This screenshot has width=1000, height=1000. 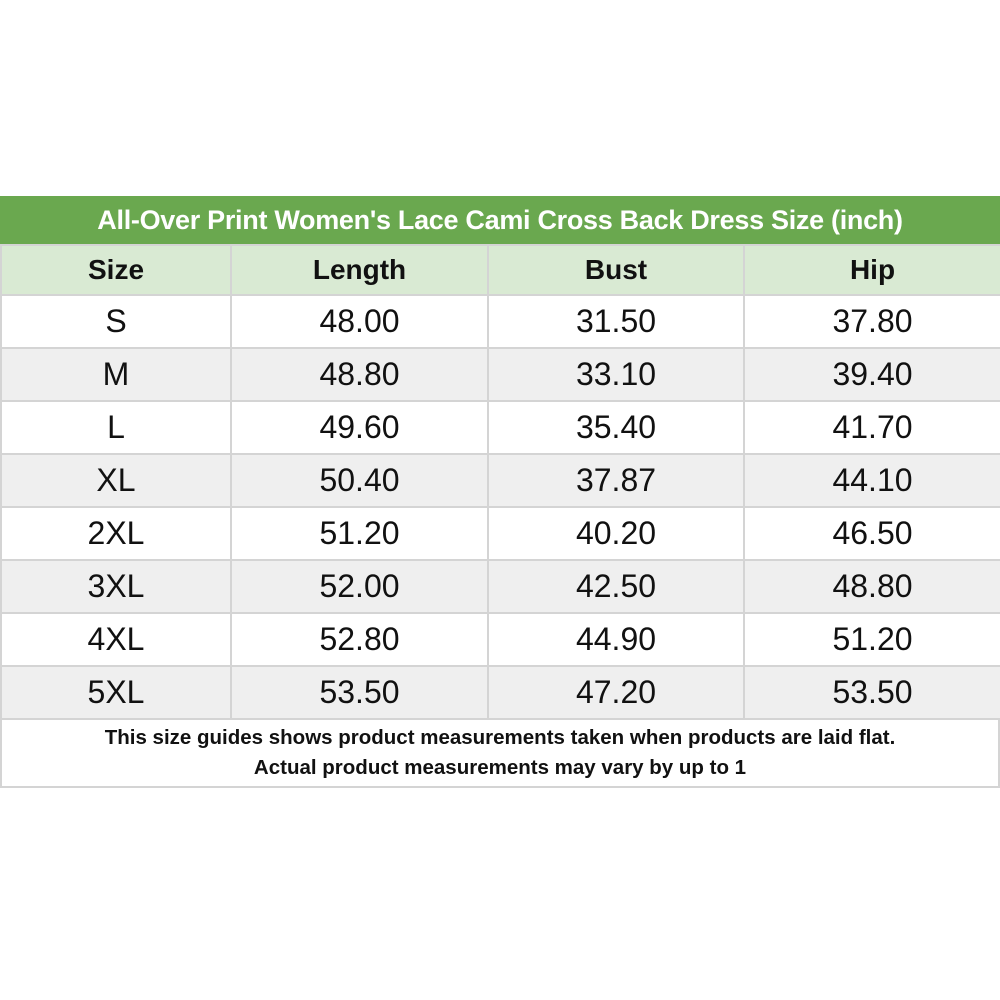 What do you see at coordinates (616, 586) in the screenshot?
I see `cell-bust: 42.50` at bounding box center [616, 586].